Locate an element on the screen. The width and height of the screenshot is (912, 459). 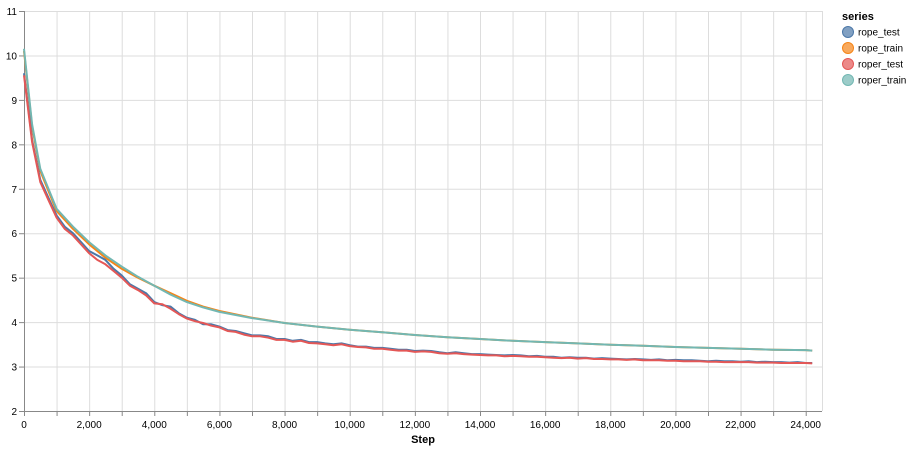
x-tick-label: 6,000 is located at coordinates (219, 425).